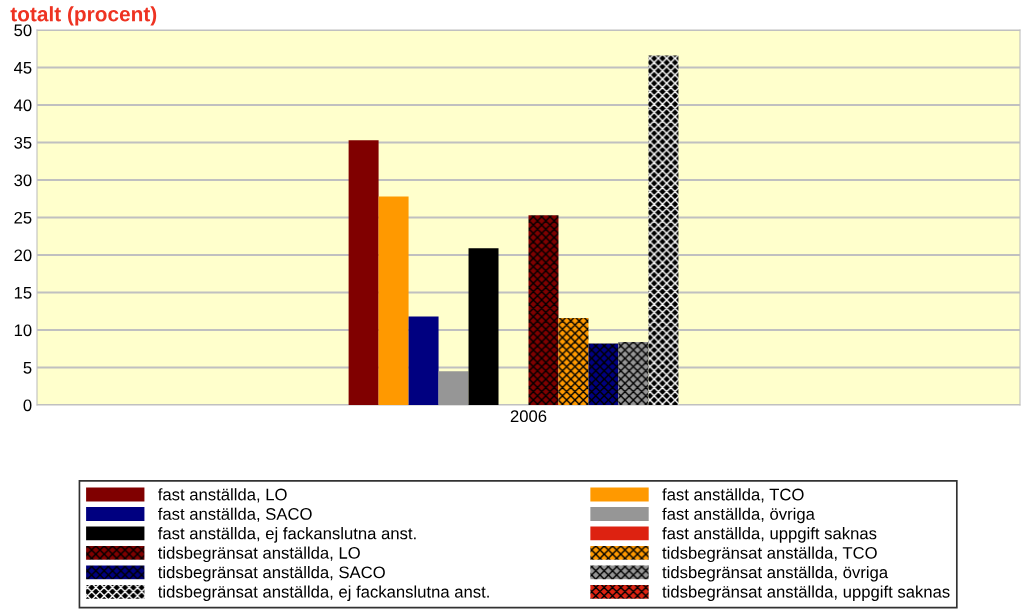  I want to click on legend-label: fast anställda, LO, so click(222, 495).